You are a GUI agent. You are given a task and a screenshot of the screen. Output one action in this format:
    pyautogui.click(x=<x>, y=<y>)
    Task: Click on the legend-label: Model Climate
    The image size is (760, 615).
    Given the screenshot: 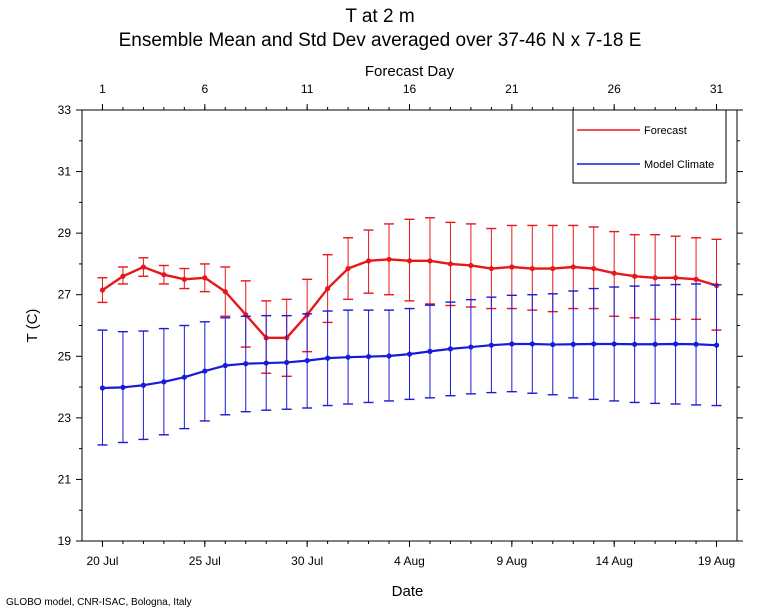 What is the action you would take?
    pyautogui.click(x=679, y=165)
    